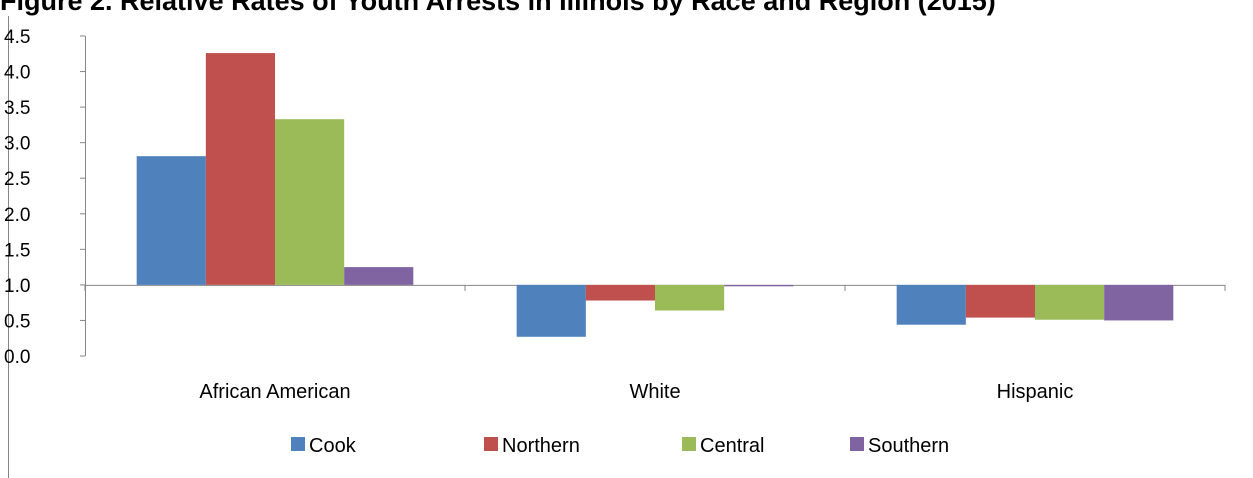  What do you see at coordinates (17, 321) in the screenshot?
I see `y-tick-label: 0.5` at bounding box center [17, 321].